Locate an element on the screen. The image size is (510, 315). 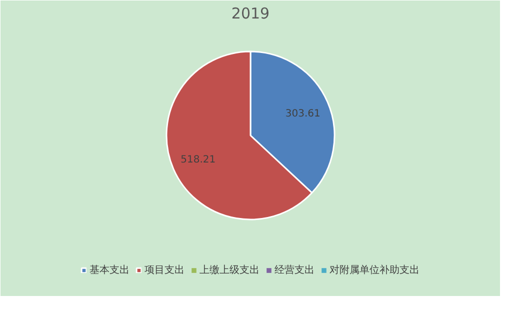
legend-label: 经营支出 is located at coordinates (294, 270).